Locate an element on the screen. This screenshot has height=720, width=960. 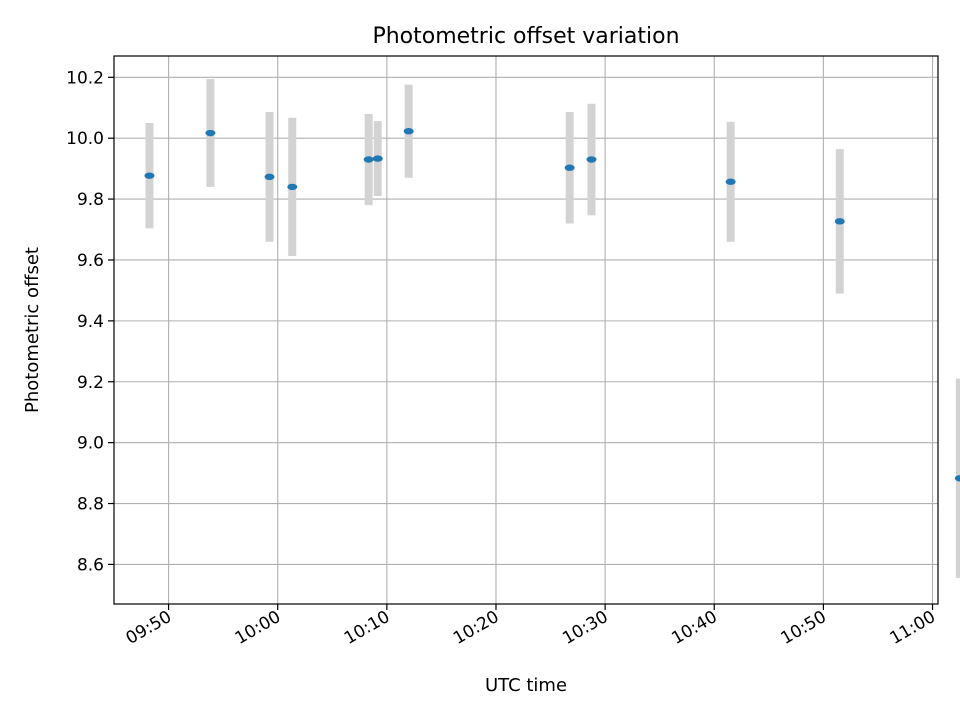
y-axis-ticks: 8.6 8.8 9.0 9.2 9.4 9.6 9.8 10.0 10.2 is located at coordinates (90, 321).